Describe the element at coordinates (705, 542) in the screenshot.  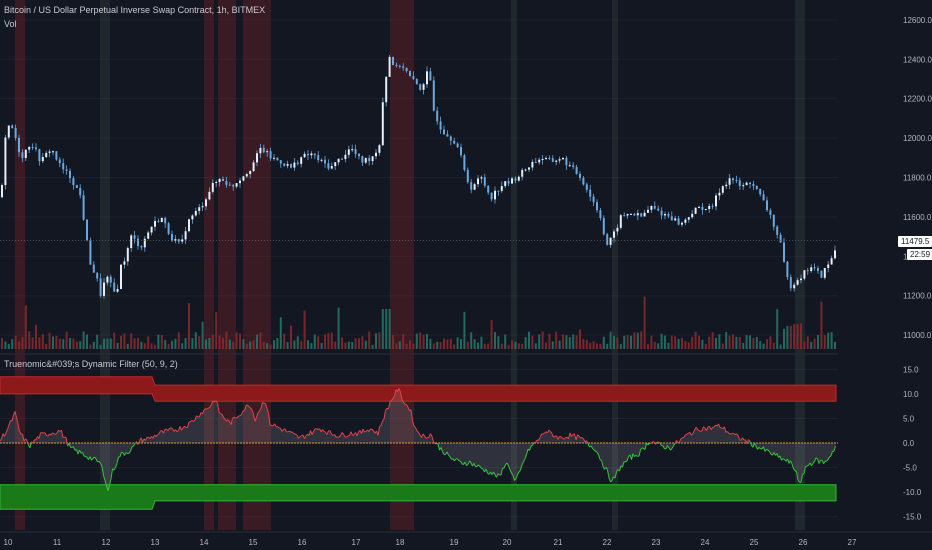
I see `time-tick-label: 24` at that location.